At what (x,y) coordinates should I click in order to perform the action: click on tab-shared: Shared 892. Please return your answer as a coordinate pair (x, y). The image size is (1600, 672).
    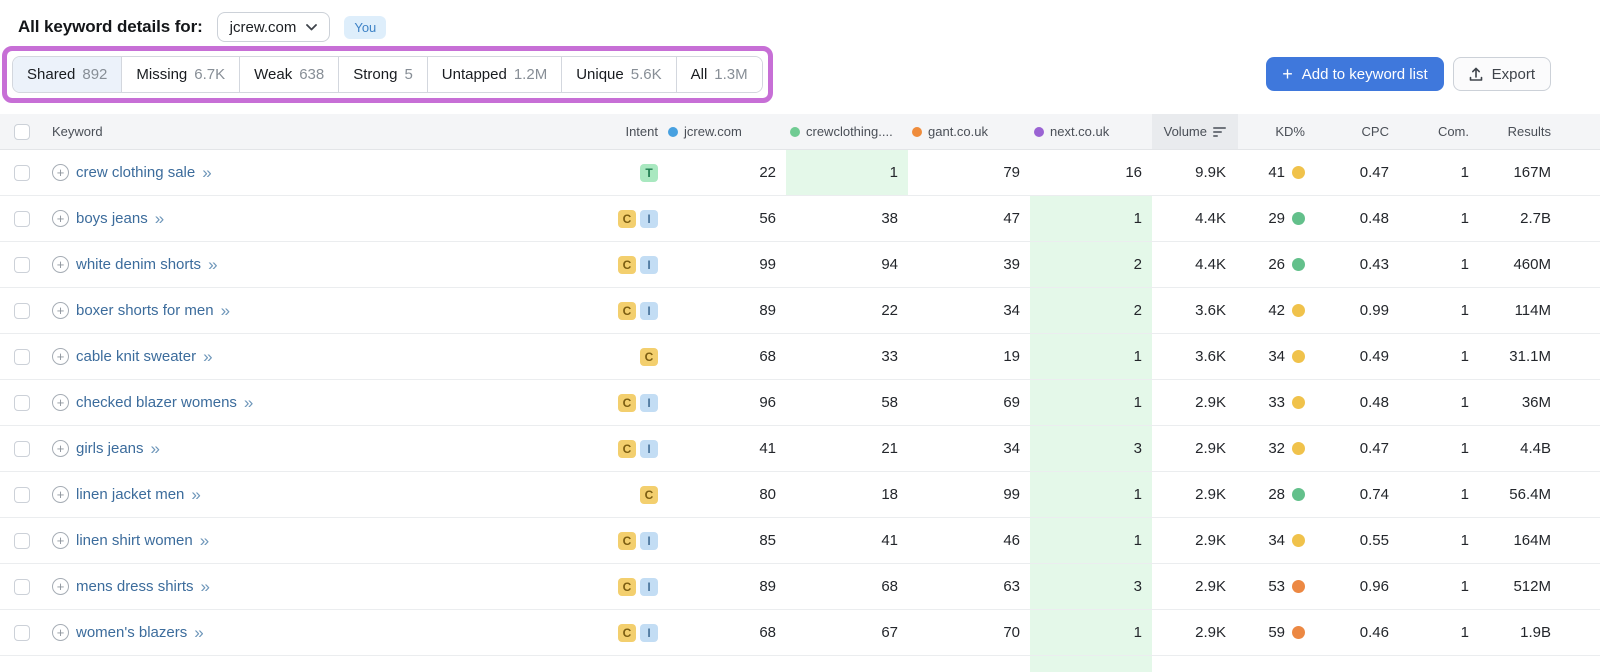
    Looking at the image, I should click on (68, 74).